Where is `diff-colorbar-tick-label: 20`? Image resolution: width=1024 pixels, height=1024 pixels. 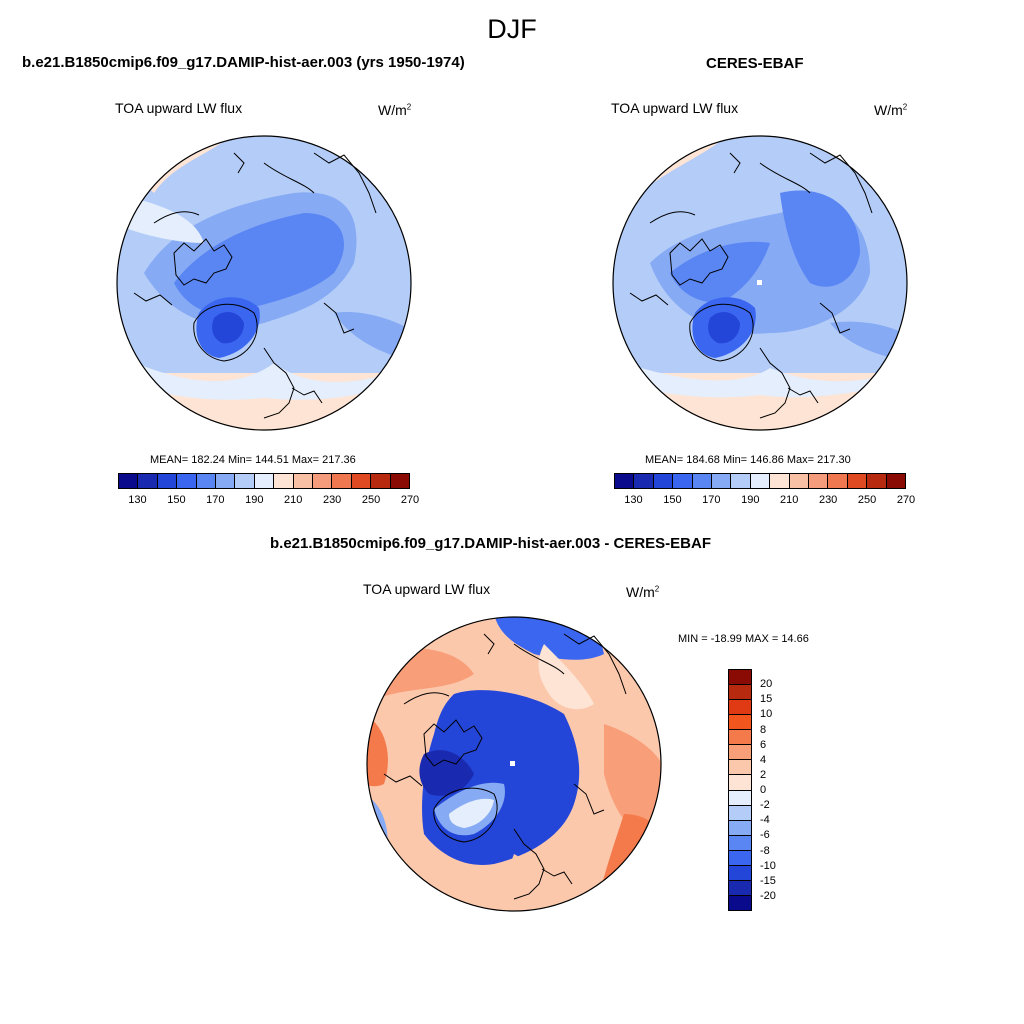
diff-colorbar-tick-label: 20 is located at coordinates (766, 684).